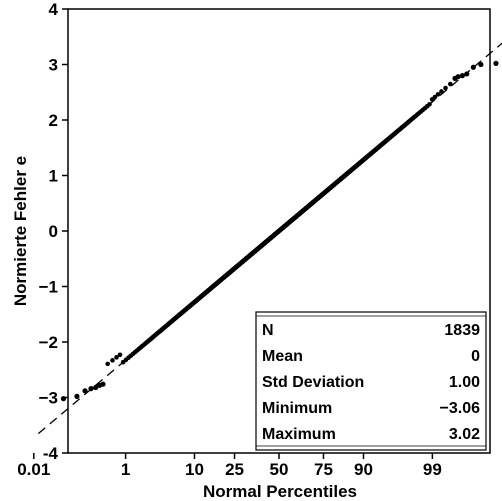 Image resolution: width=502 pixels, height=501 pixels. What do you see at coordinates (53, 176) in the screenshot?
I see `y-tick-label: 1` at bounding box center [53, 176].